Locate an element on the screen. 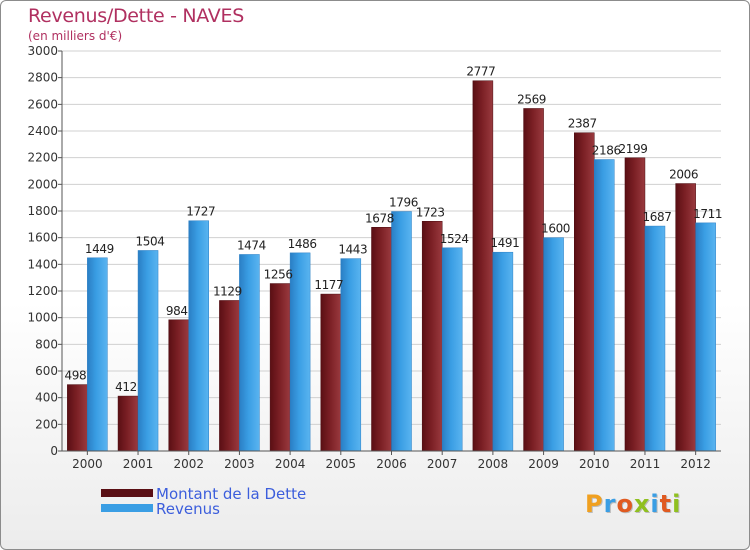 The height and width of the screenshot is (550, 750). y-tick-label: 200 is located at coordinates (46, 424).